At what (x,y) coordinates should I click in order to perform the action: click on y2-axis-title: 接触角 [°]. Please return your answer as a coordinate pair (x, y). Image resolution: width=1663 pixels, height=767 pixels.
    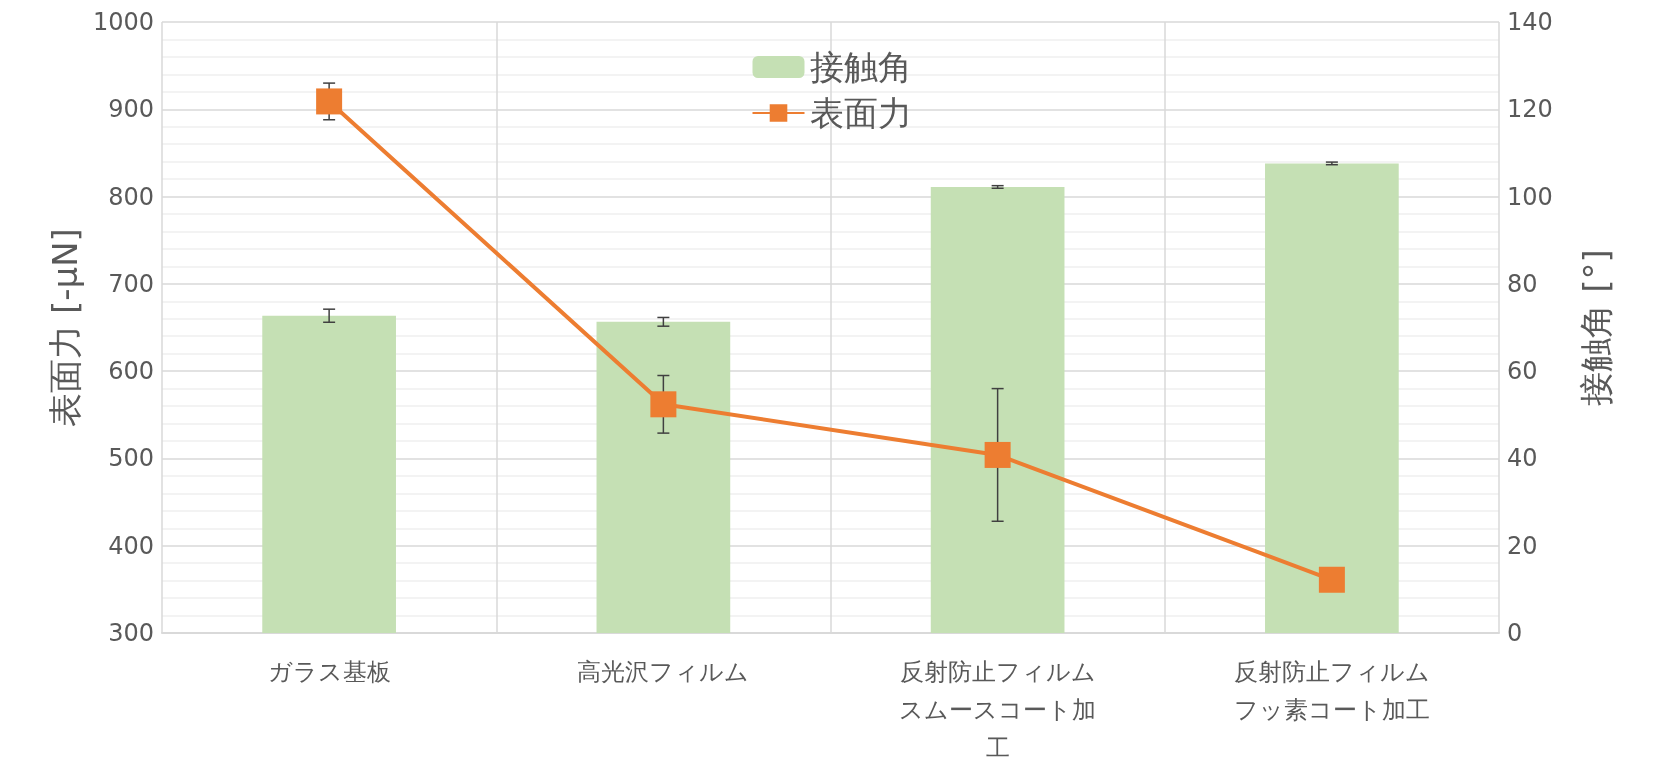
    Looking at the image, I should click on (1596, 327).